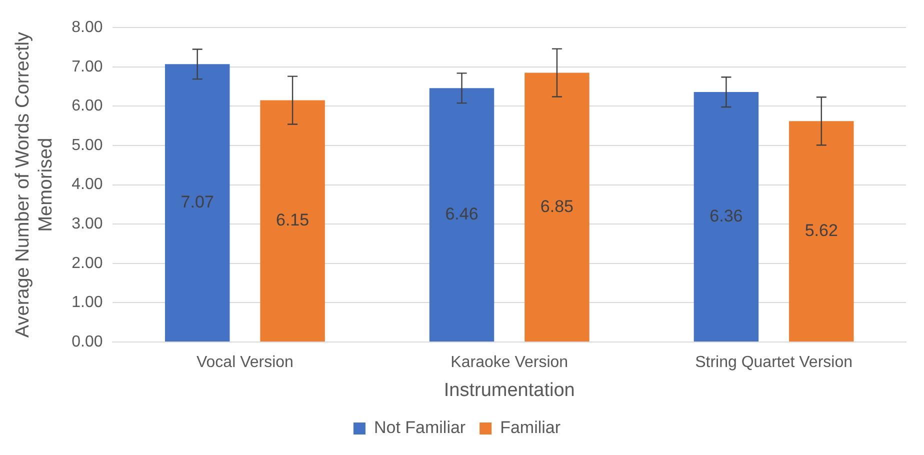 This screenshot has height=455, width=924. Describe the element at coordinates (87, 303) in the screenshot. I see `y-tick-label: 1.00` at that location.